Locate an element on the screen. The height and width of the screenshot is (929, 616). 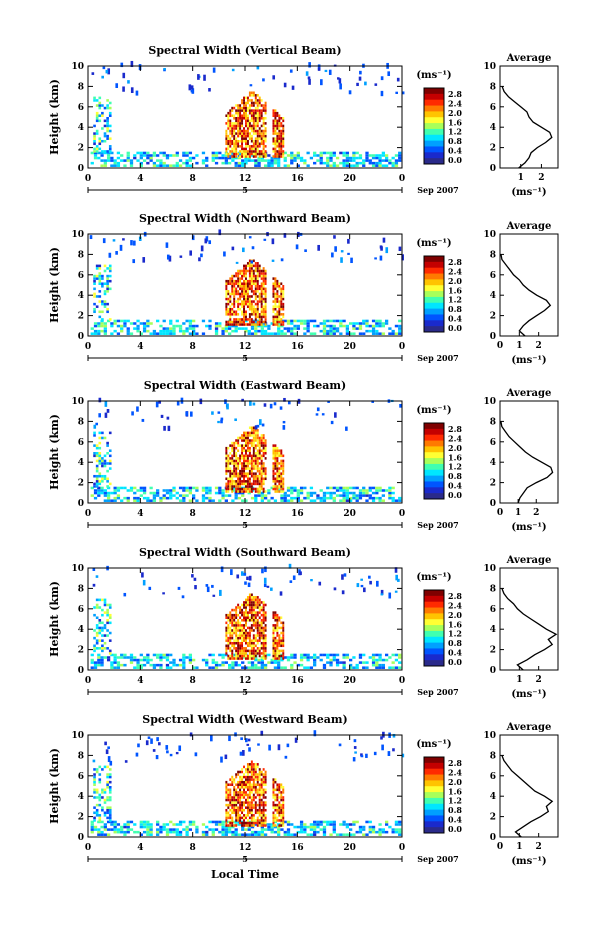
colorbar-frame is located at coordinates (434, 795).